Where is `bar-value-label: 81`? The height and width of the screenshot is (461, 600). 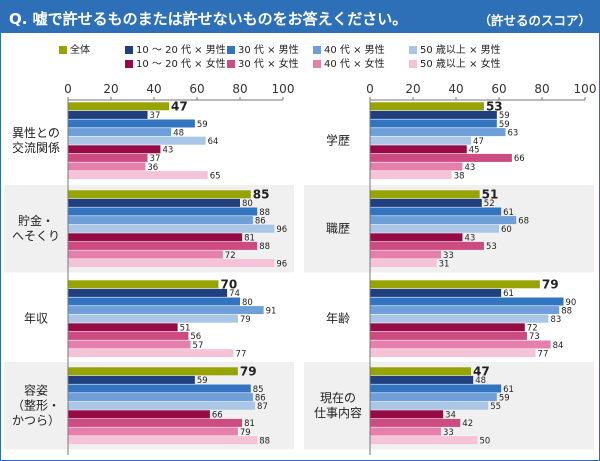
bar-value-label: 81 is located at coordinates (249, 424).